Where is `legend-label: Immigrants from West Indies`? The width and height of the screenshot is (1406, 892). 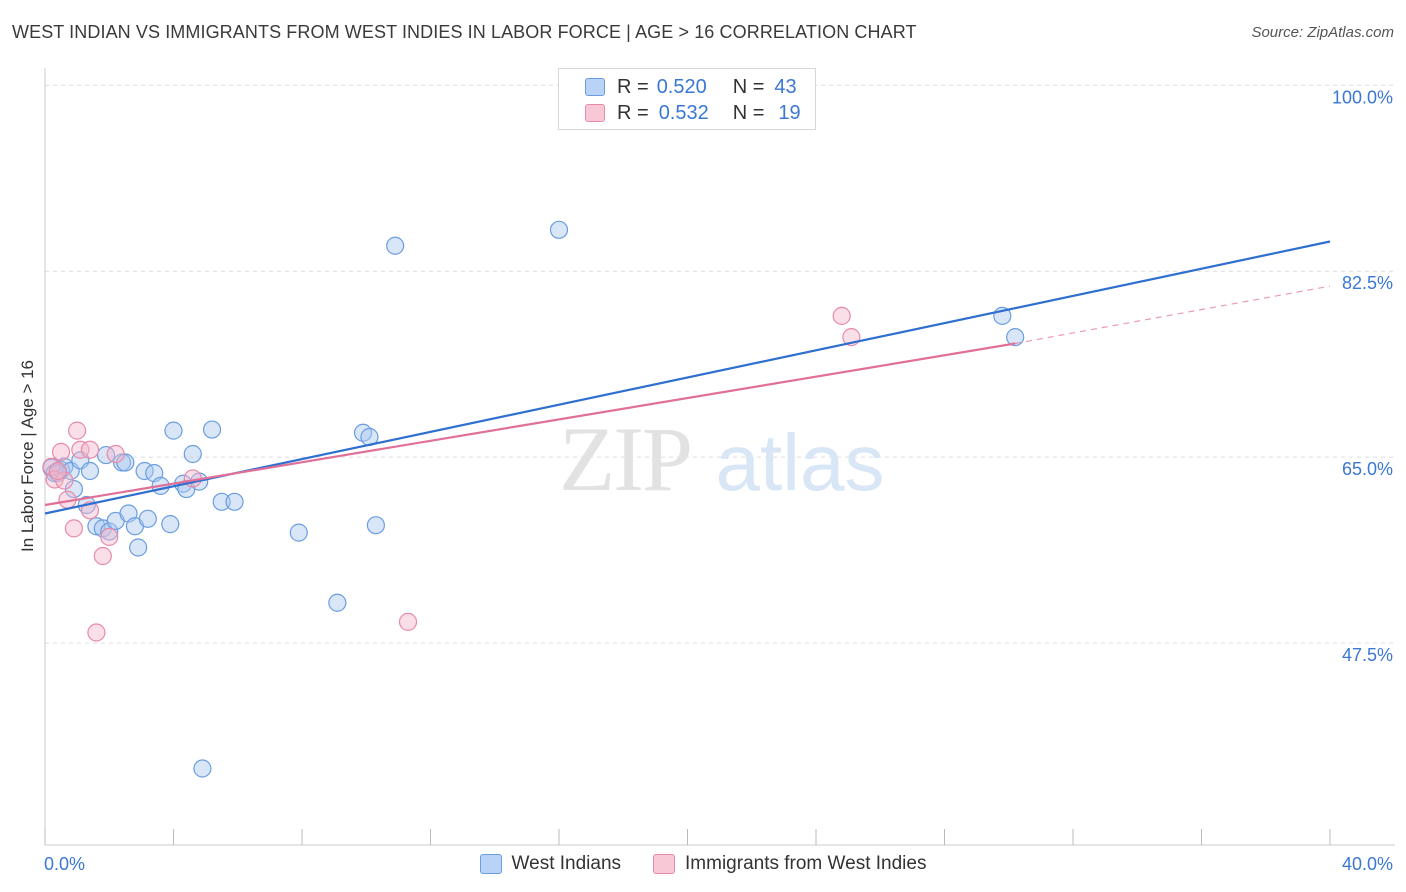 legend-label: Immigrants from West Indies is located at coordinates (806, 863).